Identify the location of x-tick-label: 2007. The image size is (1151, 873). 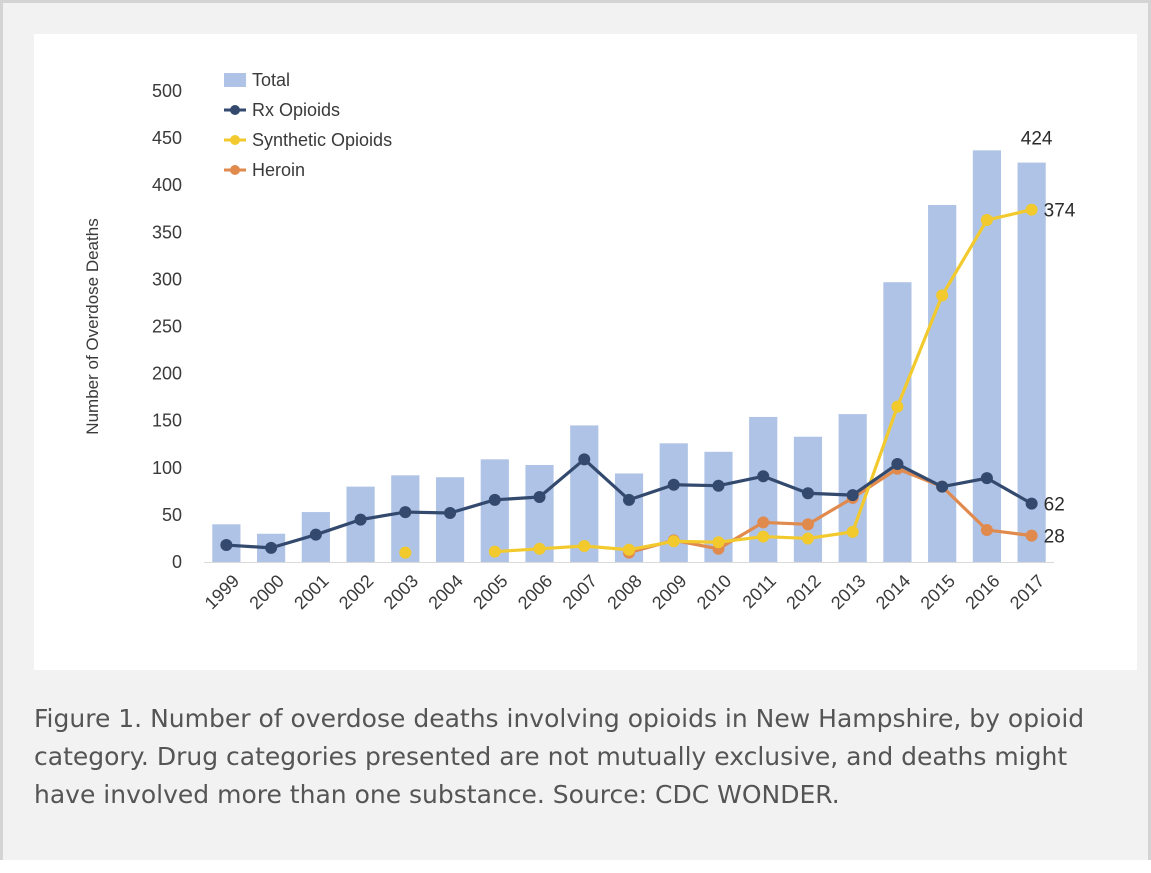
(580, 592).